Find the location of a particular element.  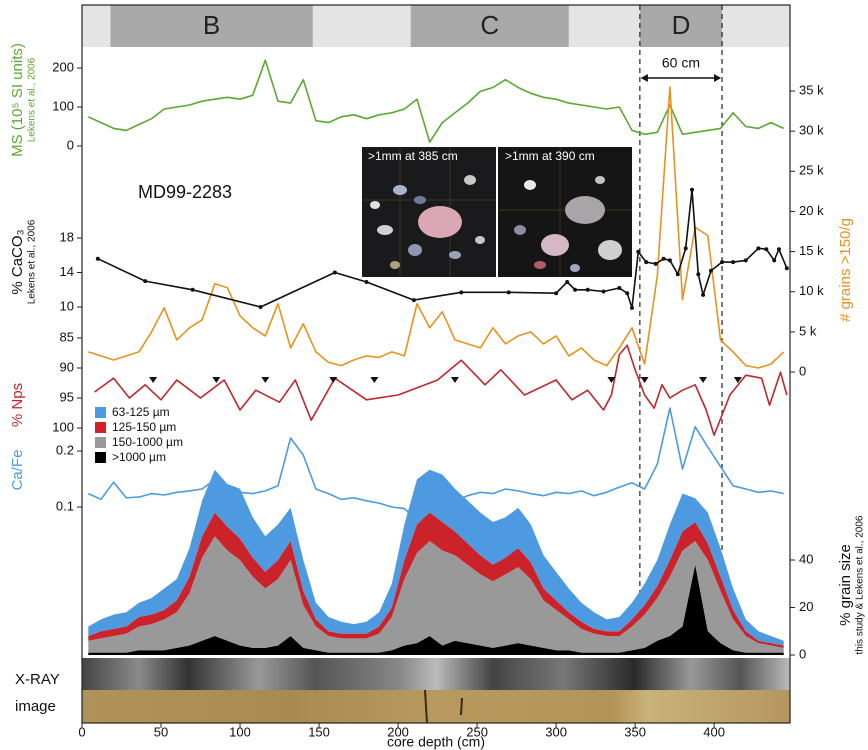

y-tick-label: 25 k is located at coordinates (811, 170).